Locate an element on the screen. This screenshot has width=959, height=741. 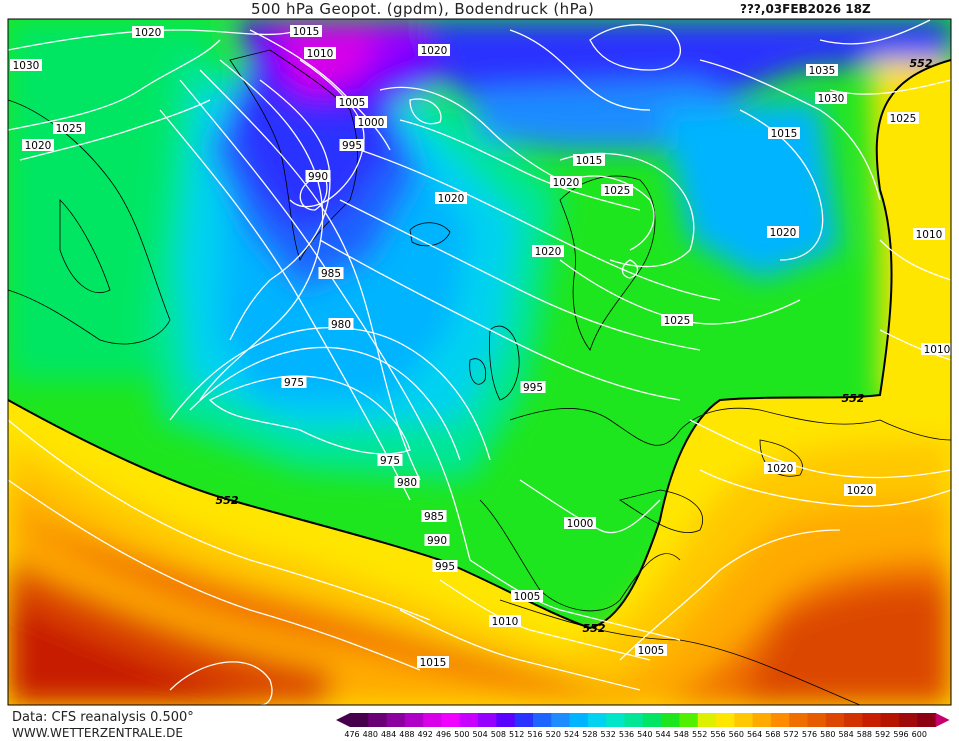
legend-level-label: 492 is located at coordinates (425, 734).